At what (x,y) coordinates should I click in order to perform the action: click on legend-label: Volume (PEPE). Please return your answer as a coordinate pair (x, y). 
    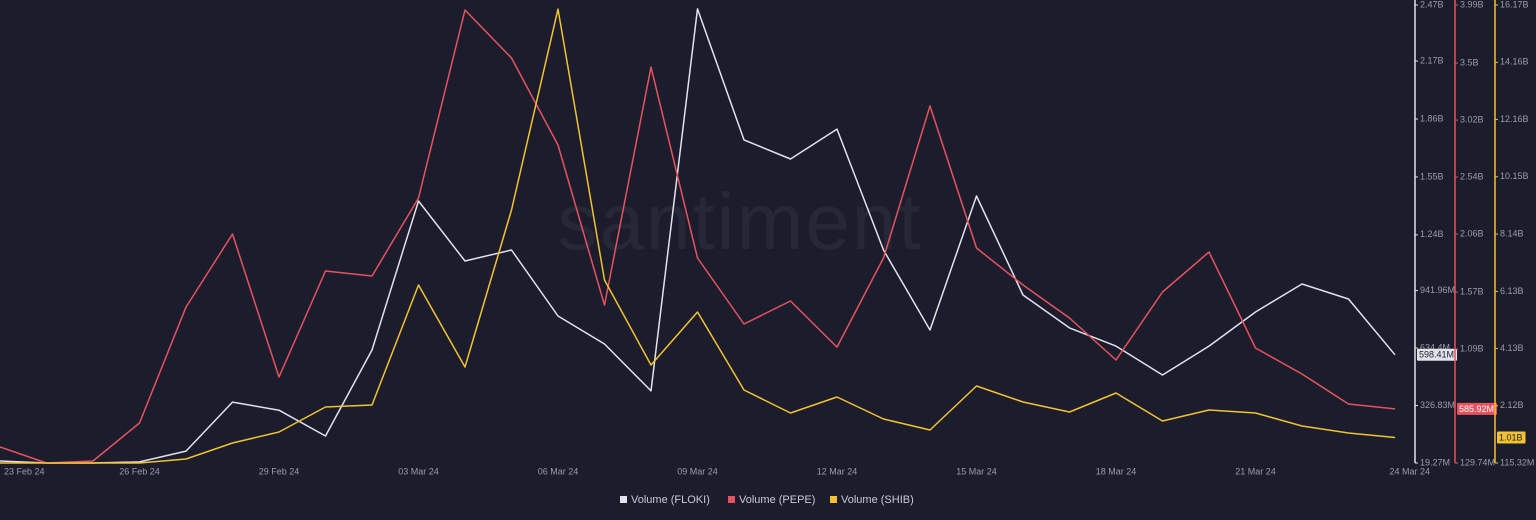
    Looking at the image, I should click on (777, 500).